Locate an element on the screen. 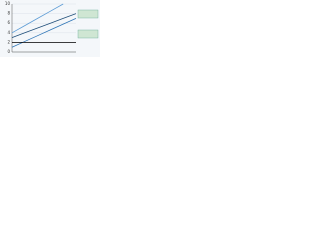 The width and height of the screenshot is (320, 240). background is located at coordinates (50, 28).